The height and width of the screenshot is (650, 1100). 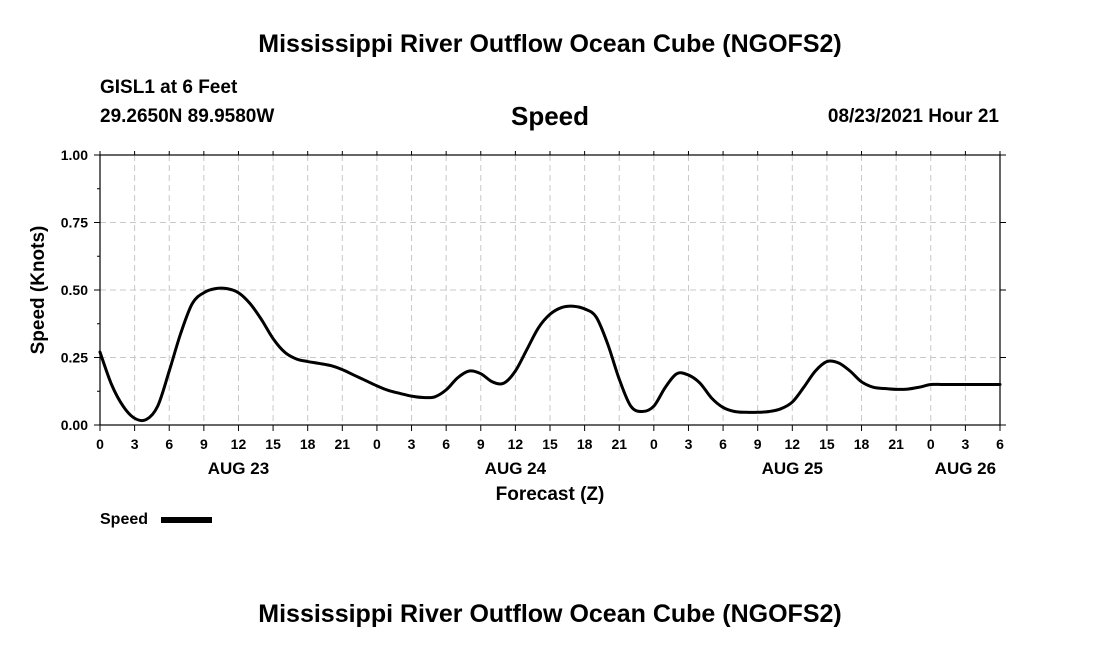 I want to click on y-tick-label: 1.00, so click(x=74, y=155).